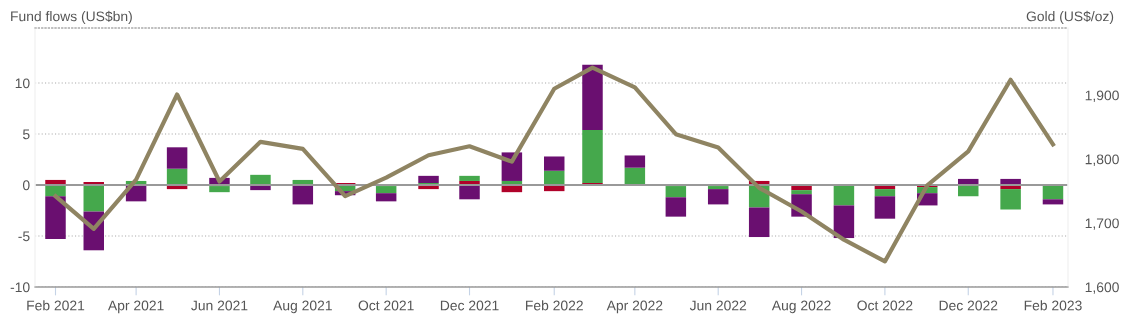  What do you see at coordinates (718, 305) in the screenshot?
I see `x-tick-label: Jun 2022` at bounding box center [718, 305].